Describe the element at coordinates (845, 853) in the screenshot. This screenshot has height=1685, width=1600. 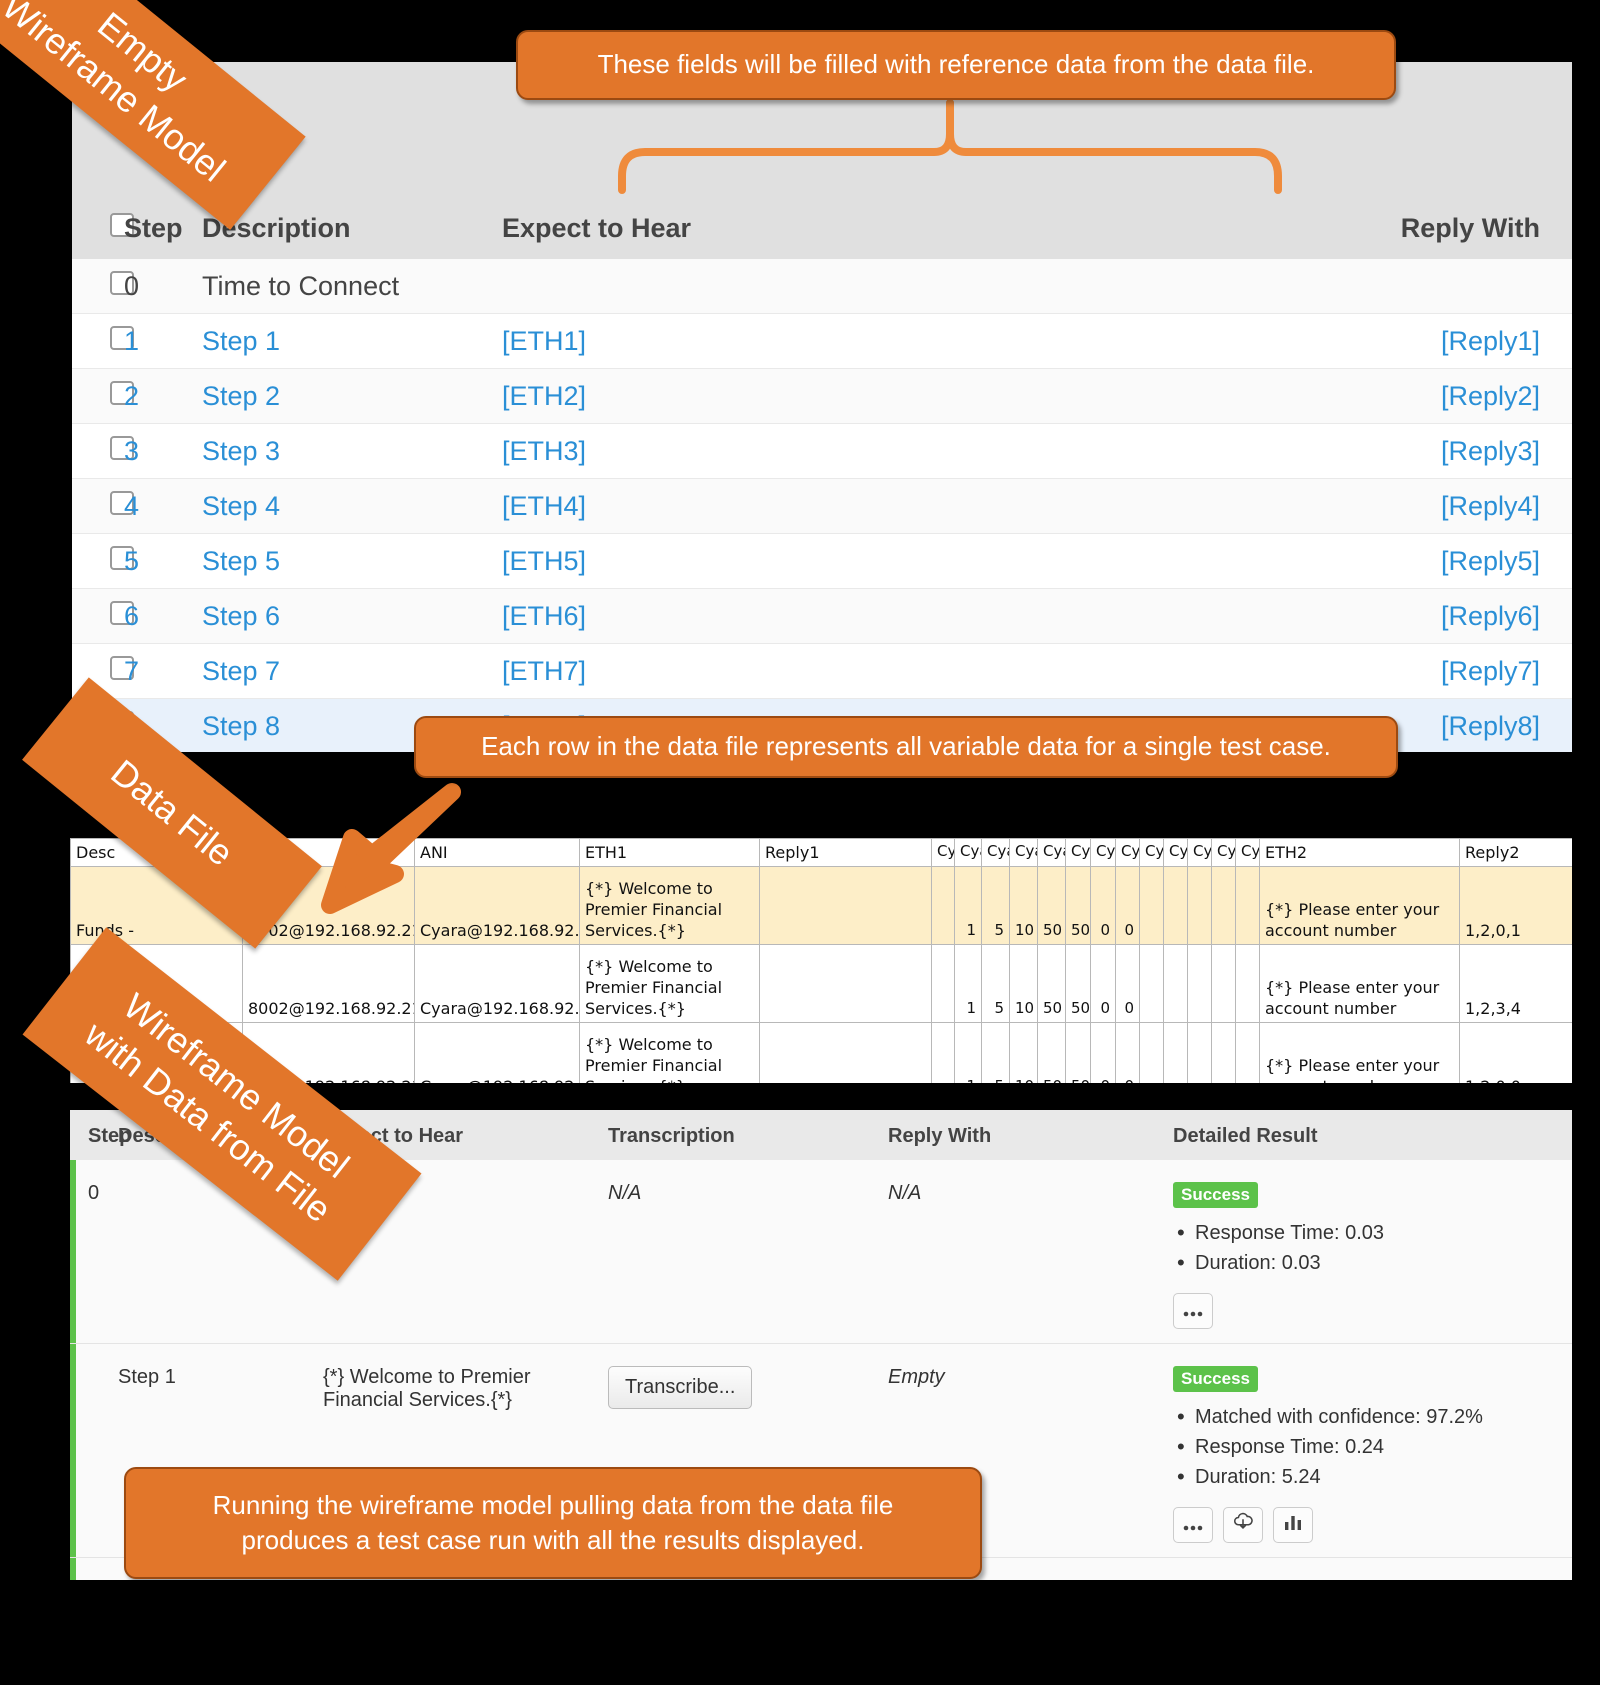
I see `sheet-column-header: Reply1` at that location.